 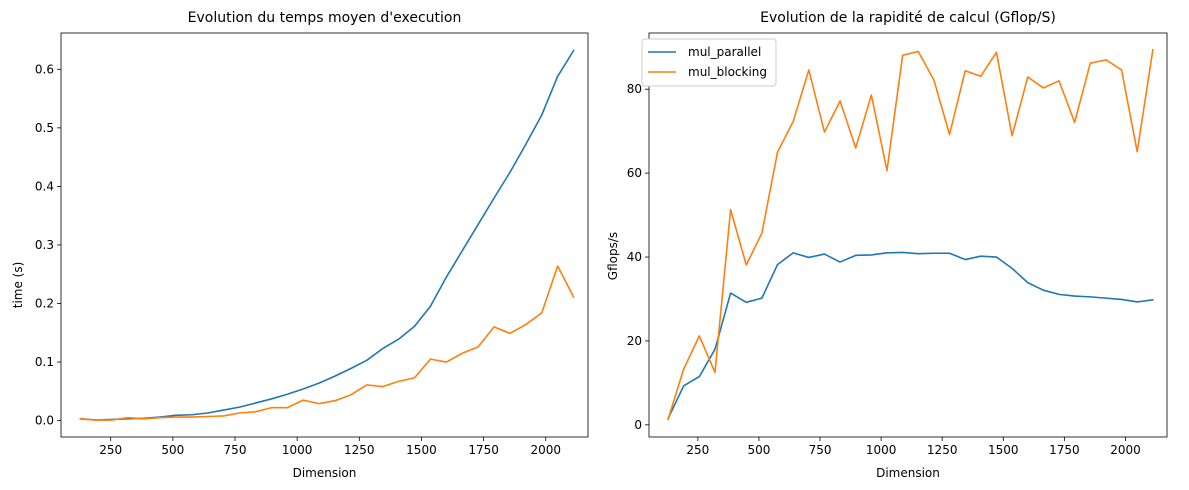 I want to click on y-tick-label: 20, so click(x=634, y=341).